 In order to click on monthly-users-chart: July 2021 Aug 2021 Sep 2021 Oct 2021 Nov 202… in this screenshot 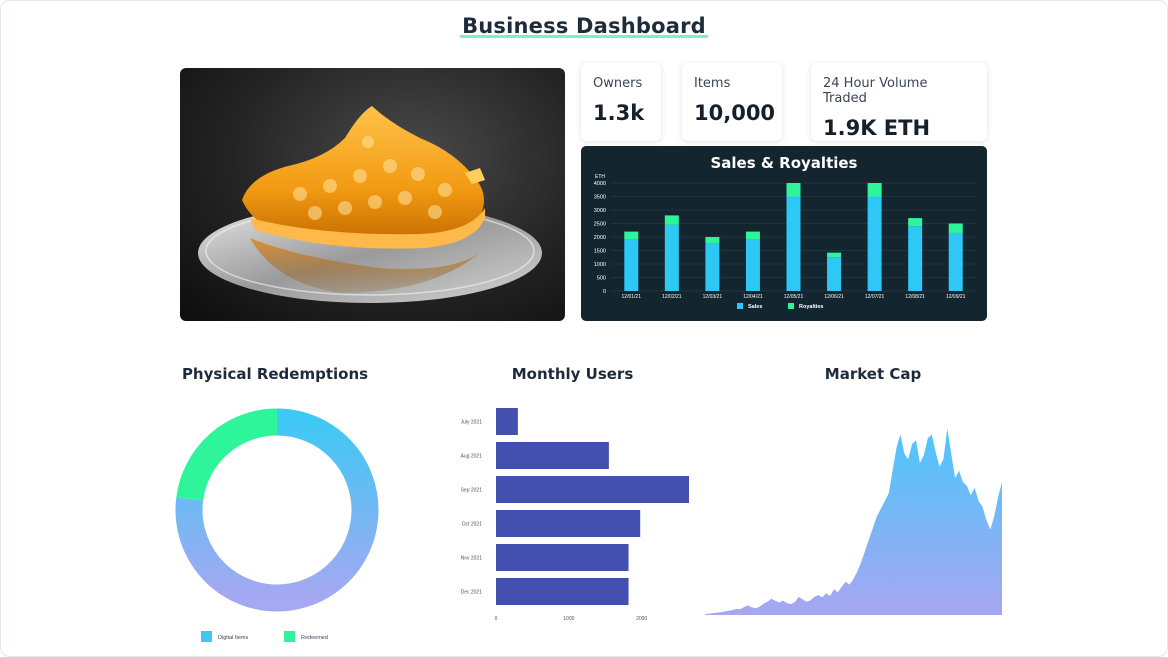, I will do `click(575, 515)`.